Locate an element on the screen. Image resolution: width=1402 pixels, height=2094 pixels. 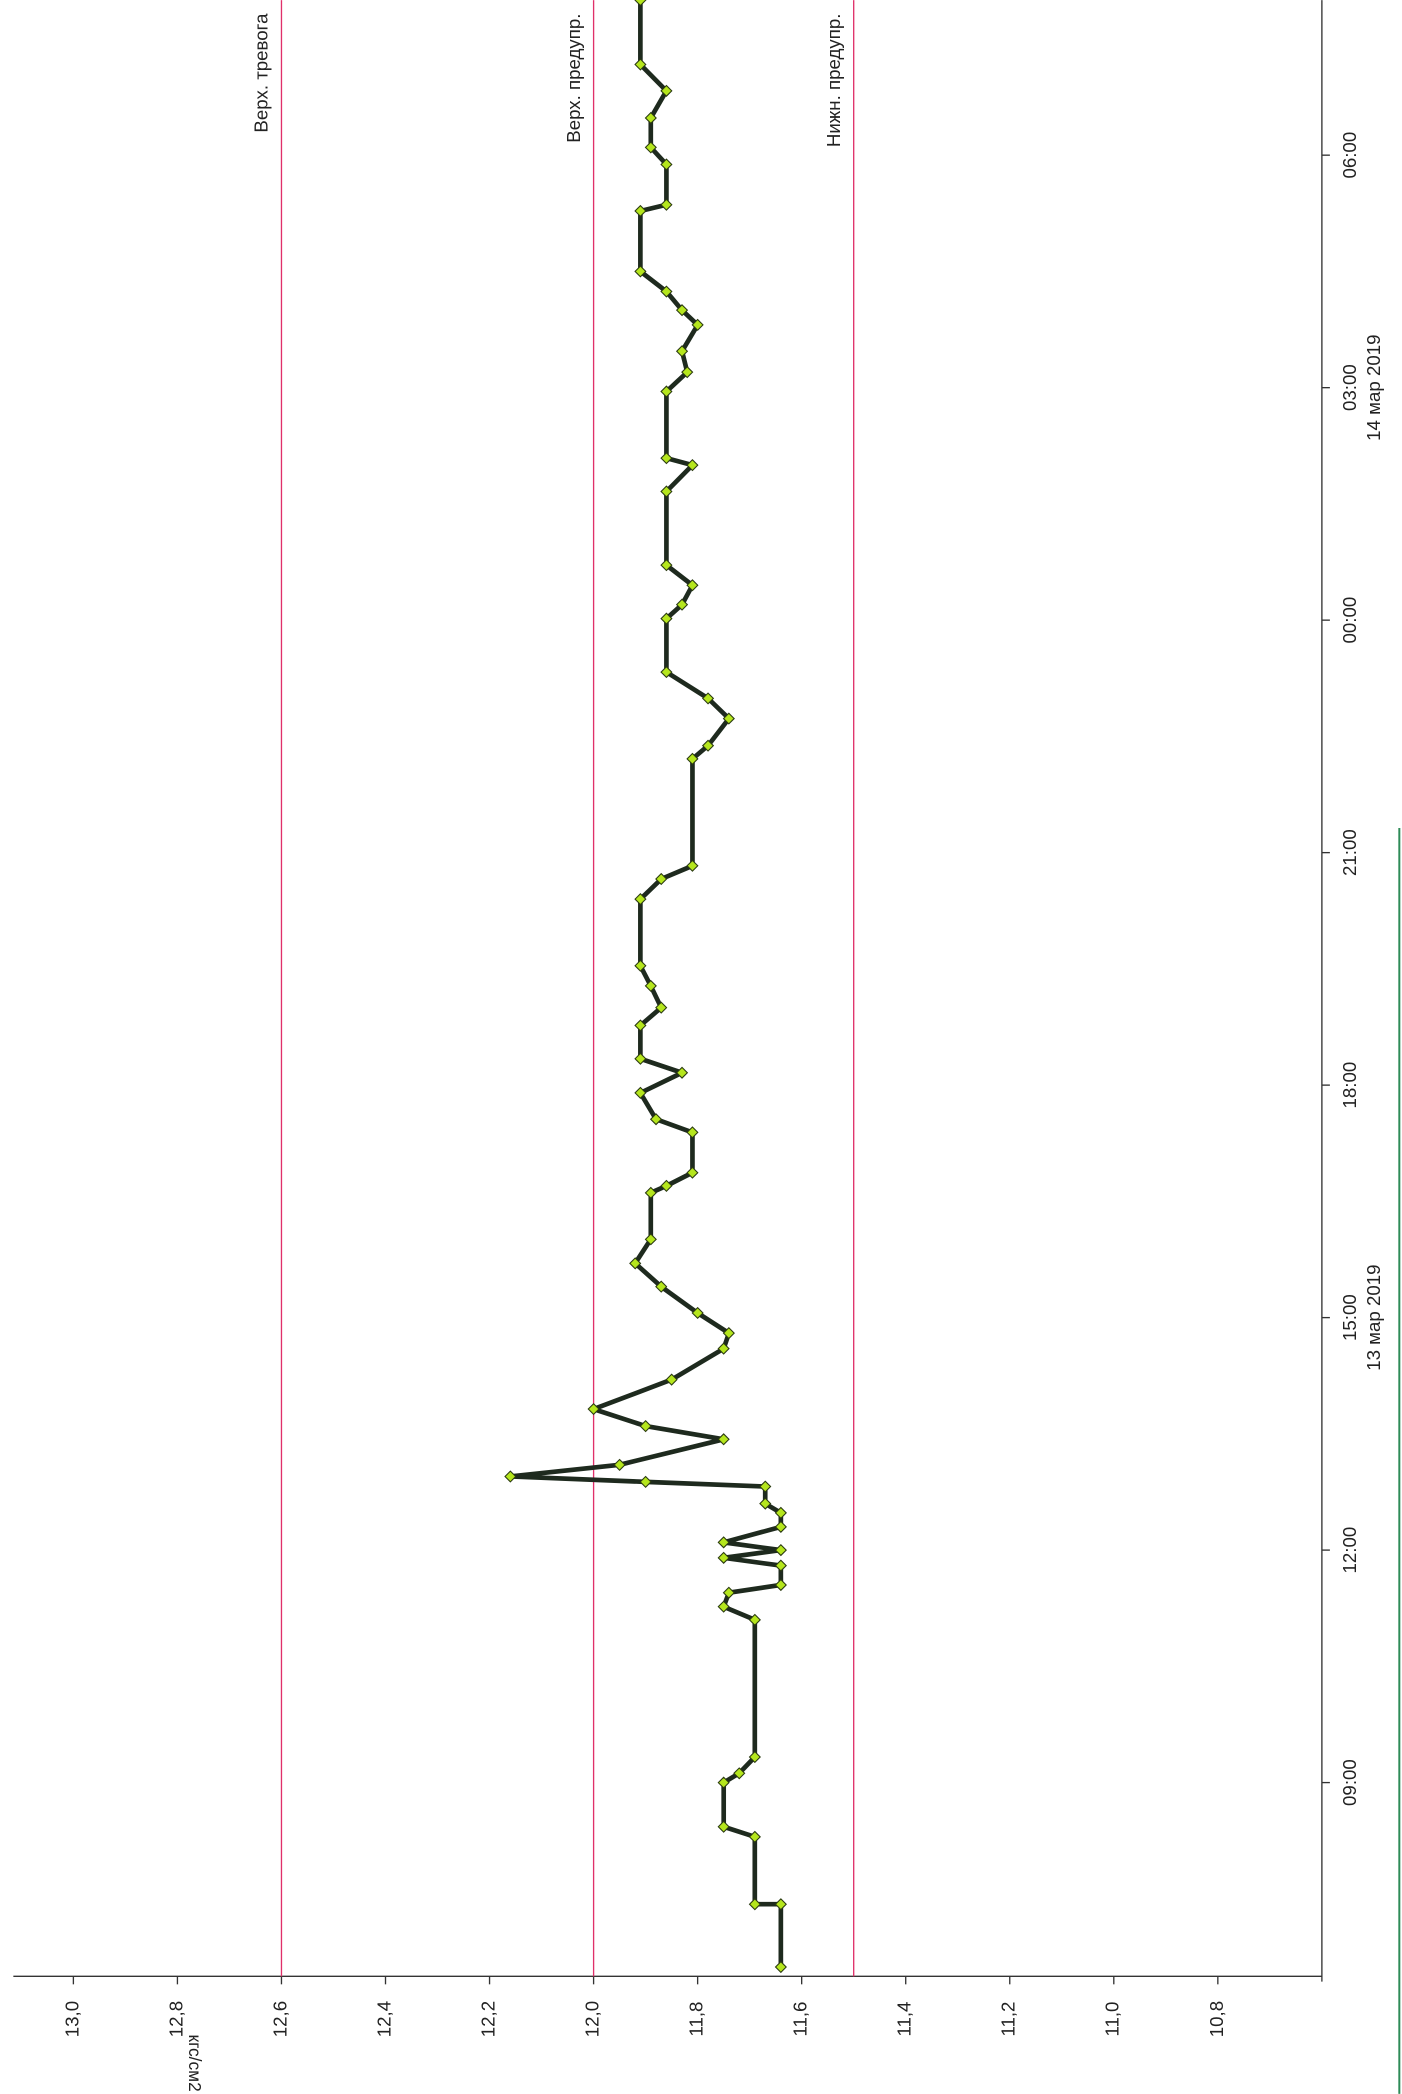
y-tick-label: 11,8 is located at coordinates (696, 2019).